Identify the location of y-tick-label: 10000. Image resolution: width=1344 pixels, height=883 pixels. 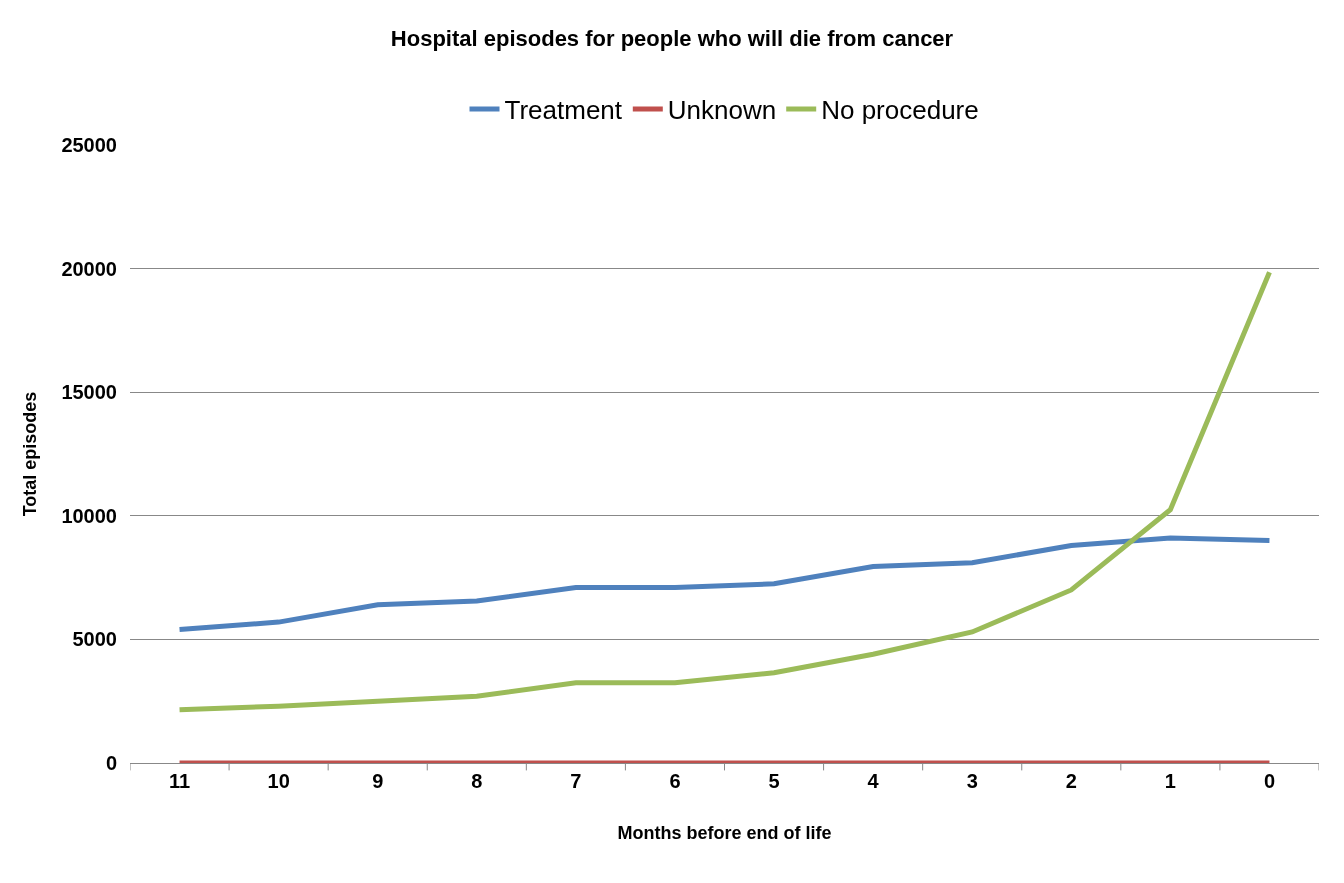
(89, 515).